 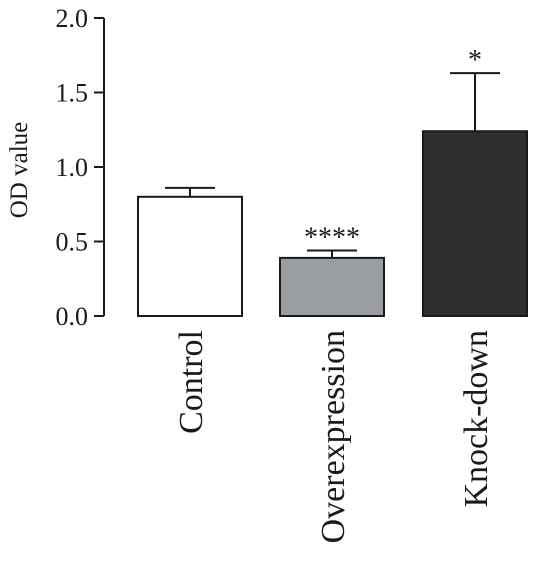 What do you see at coordinates (191, 382) in the screenshot?
I see `x-tick-label: Control` at bounding box center [191, 382].